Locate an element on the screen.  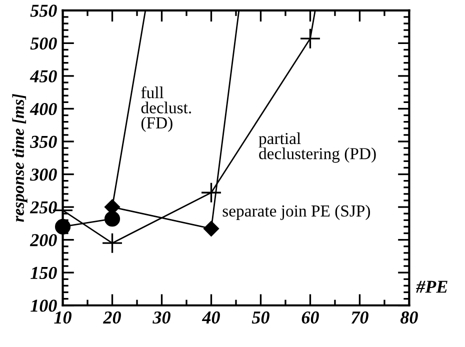
x-tick-label: 80 is located at coordinates (409, 317).